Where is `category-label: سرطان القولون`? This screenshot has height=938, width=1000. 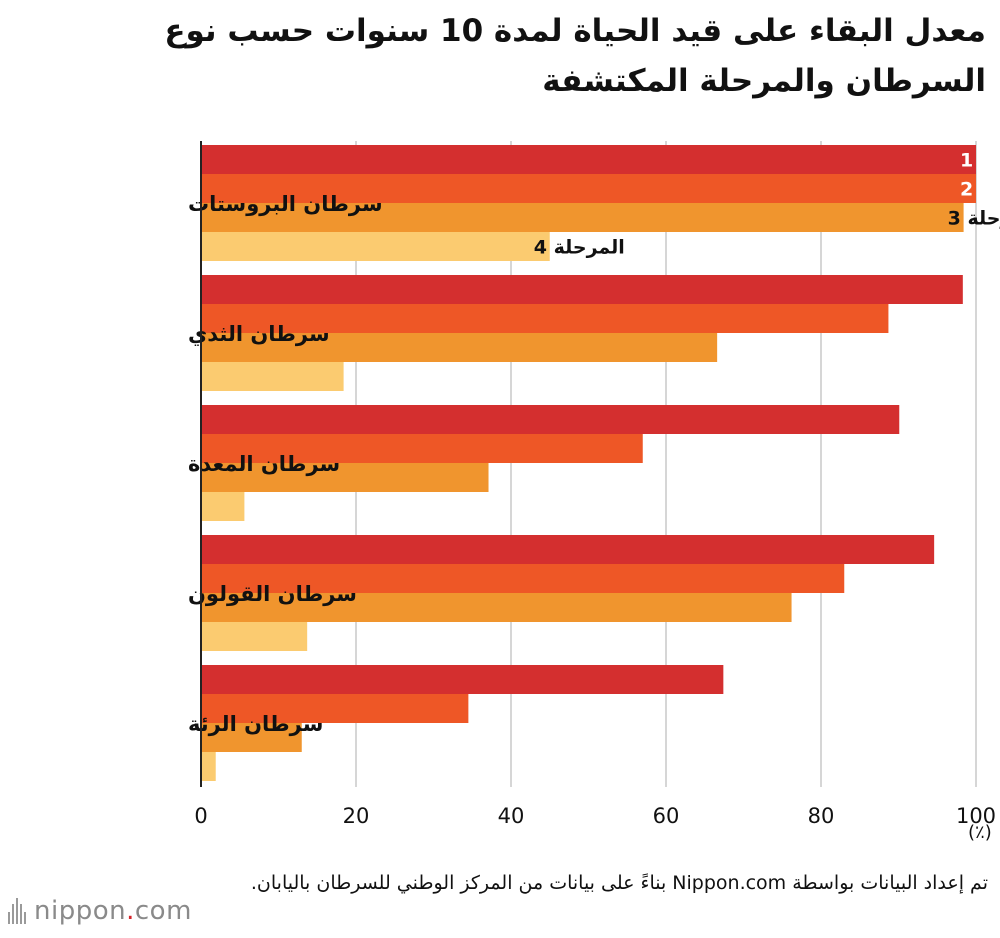 category-label: سرطان القولون is located at coordinates (272, 594).